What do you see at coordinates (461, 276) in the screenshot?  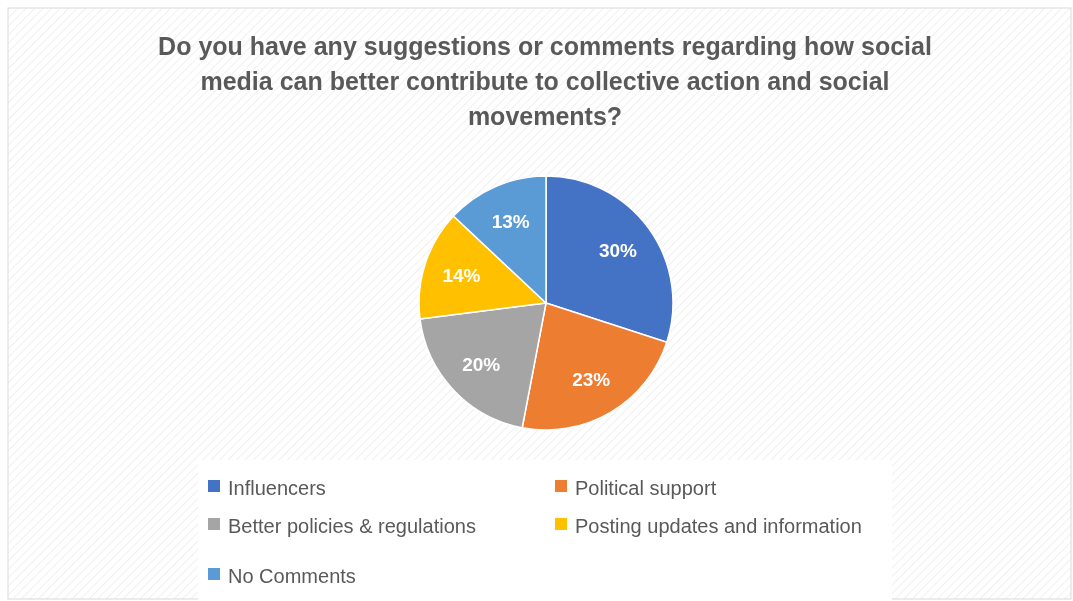 I see `data-label: 14%` at bounding box center [461, 276].